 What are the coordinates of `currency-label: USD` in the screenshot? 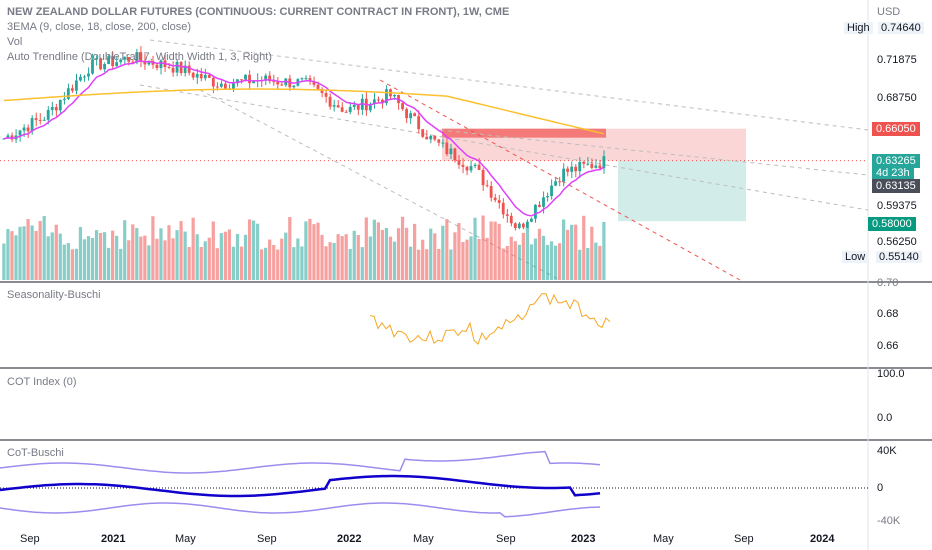 It's located at (889, 12).